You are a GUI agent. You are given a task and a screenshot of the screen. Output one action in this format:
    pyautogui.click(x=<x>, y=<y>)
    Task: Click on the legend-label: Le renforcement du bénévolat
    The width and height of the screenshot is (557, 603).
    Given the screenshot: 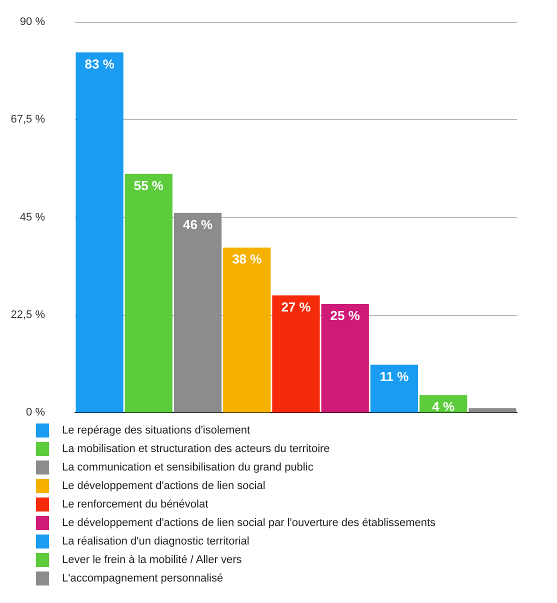 What is the action you would take?
    pyautogui.click(x=135, y=504)
    